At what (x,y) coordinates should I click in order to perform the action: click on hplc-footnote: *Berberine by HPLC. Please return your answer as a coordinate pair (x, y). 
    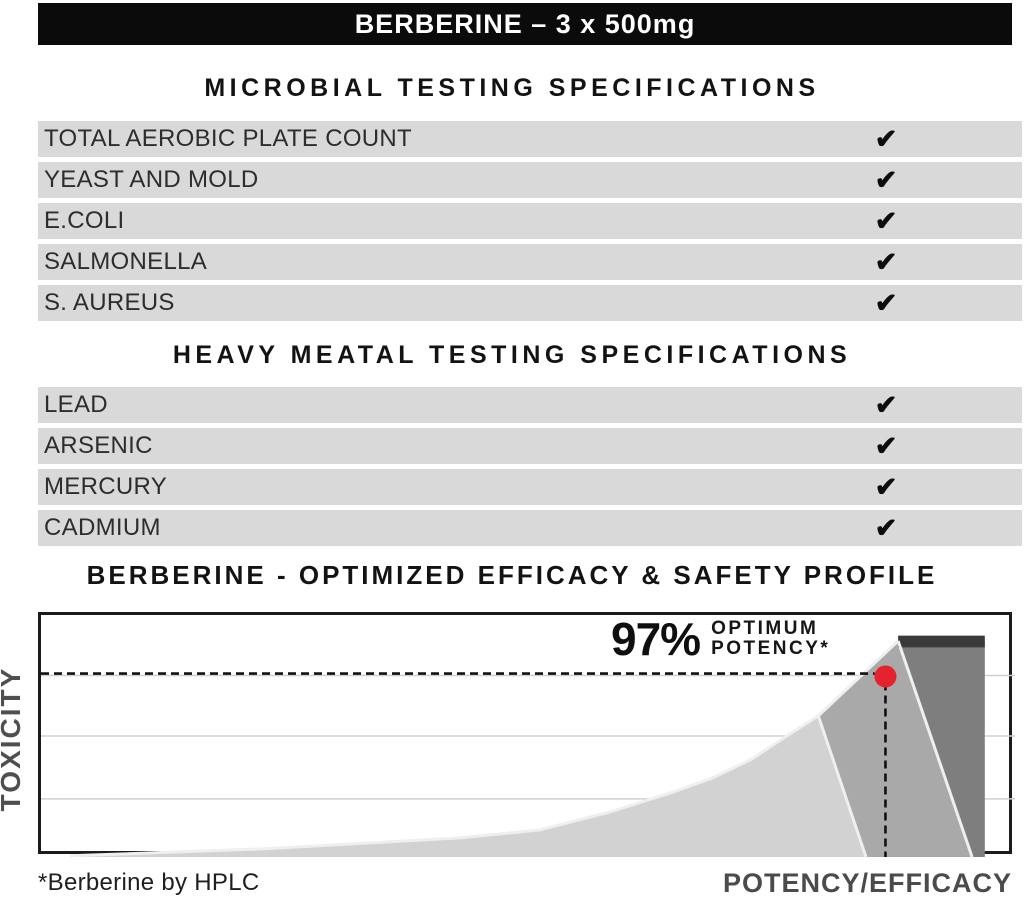
    Looking at the image, I should click on (149, 882).